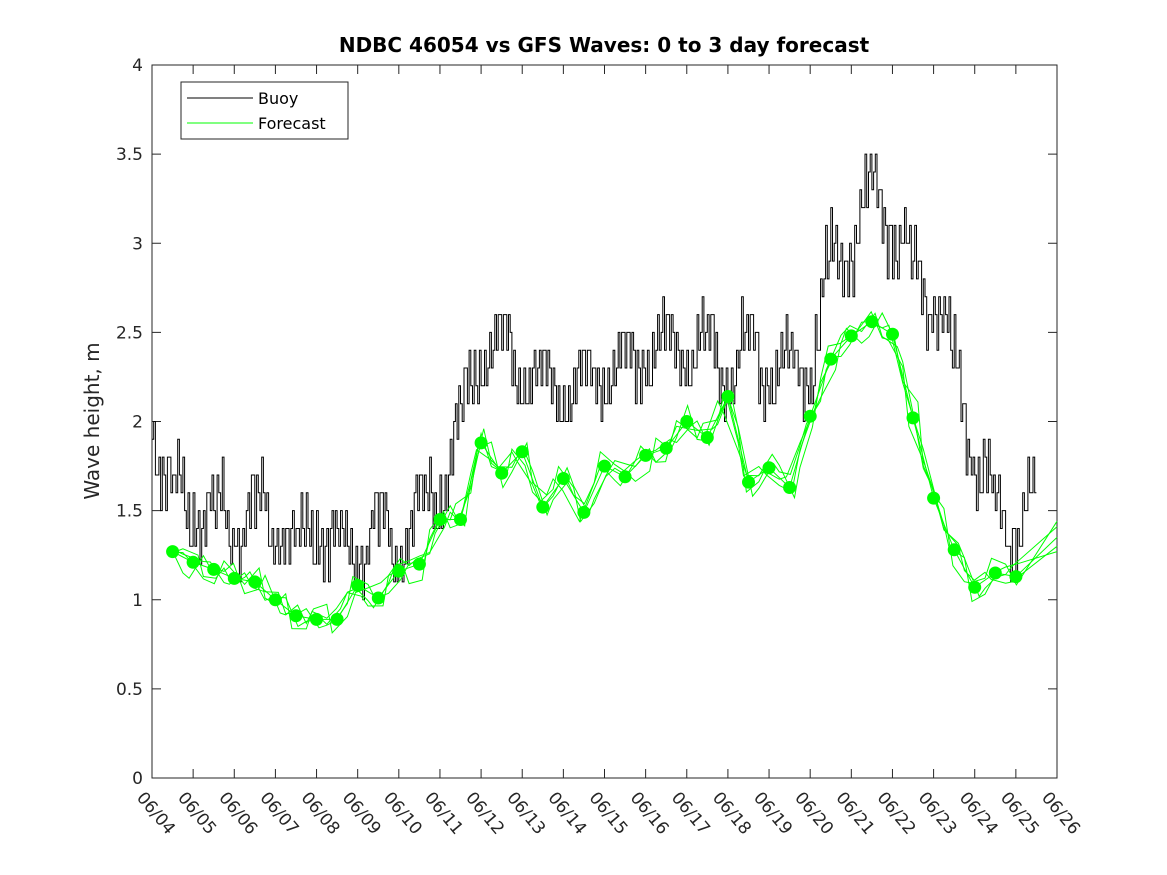  Describe the element at coordinates (129, 333) in the screenshot. I see `y-tick-label: 2.5` at that location.